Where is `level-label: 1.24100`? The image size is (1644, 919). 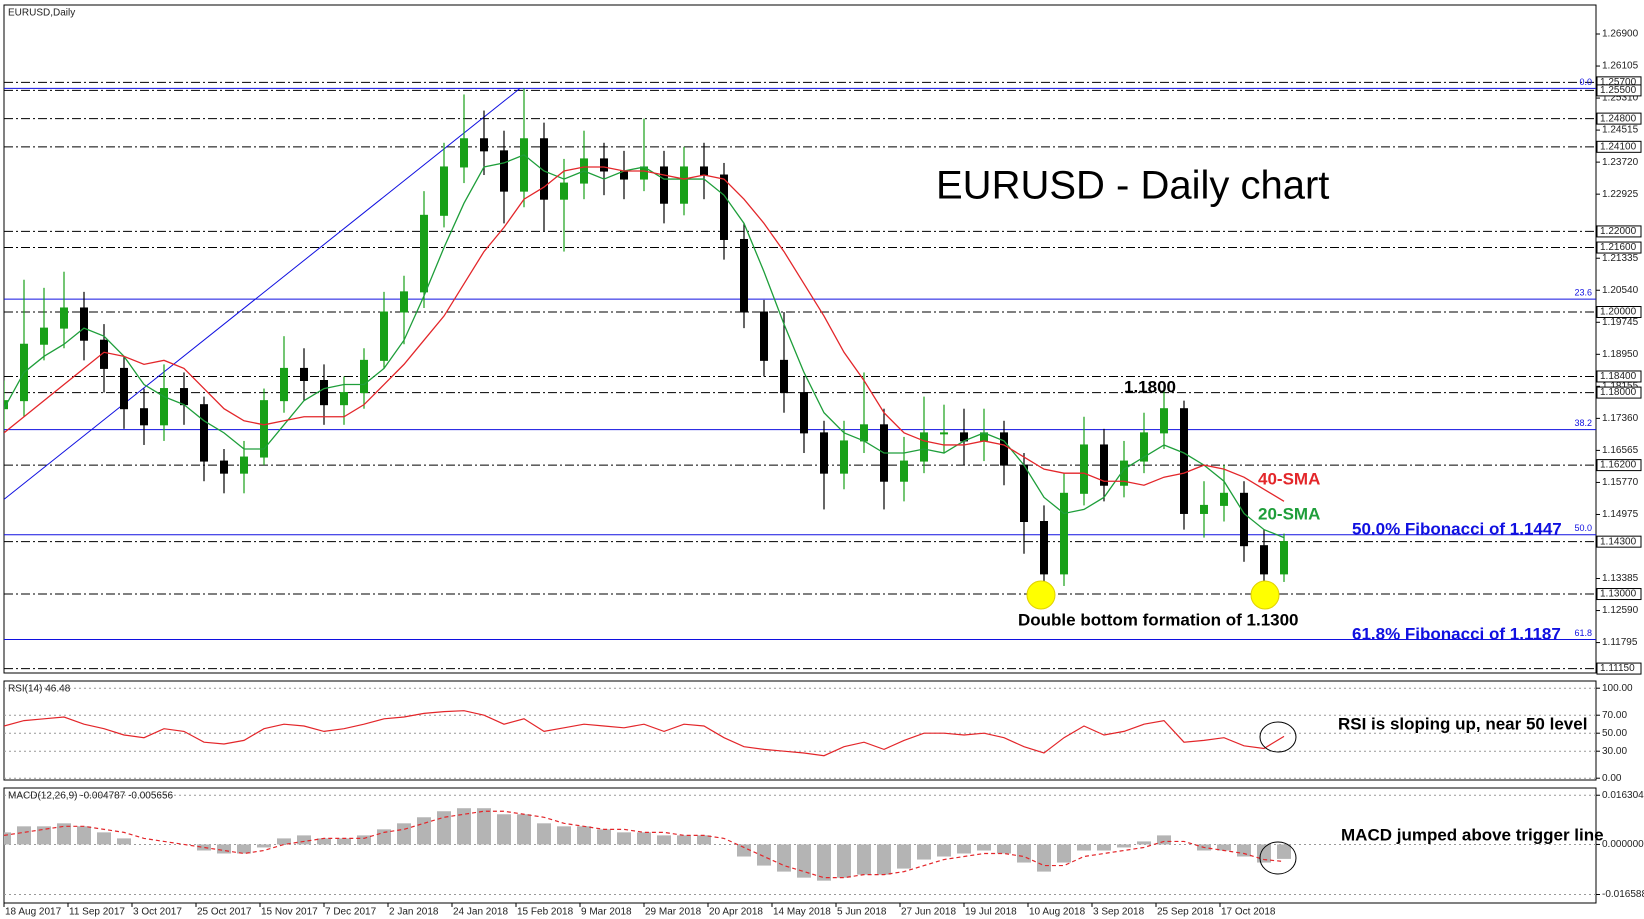 level-label: 1.24100 is located at coordinates (1618, 146).